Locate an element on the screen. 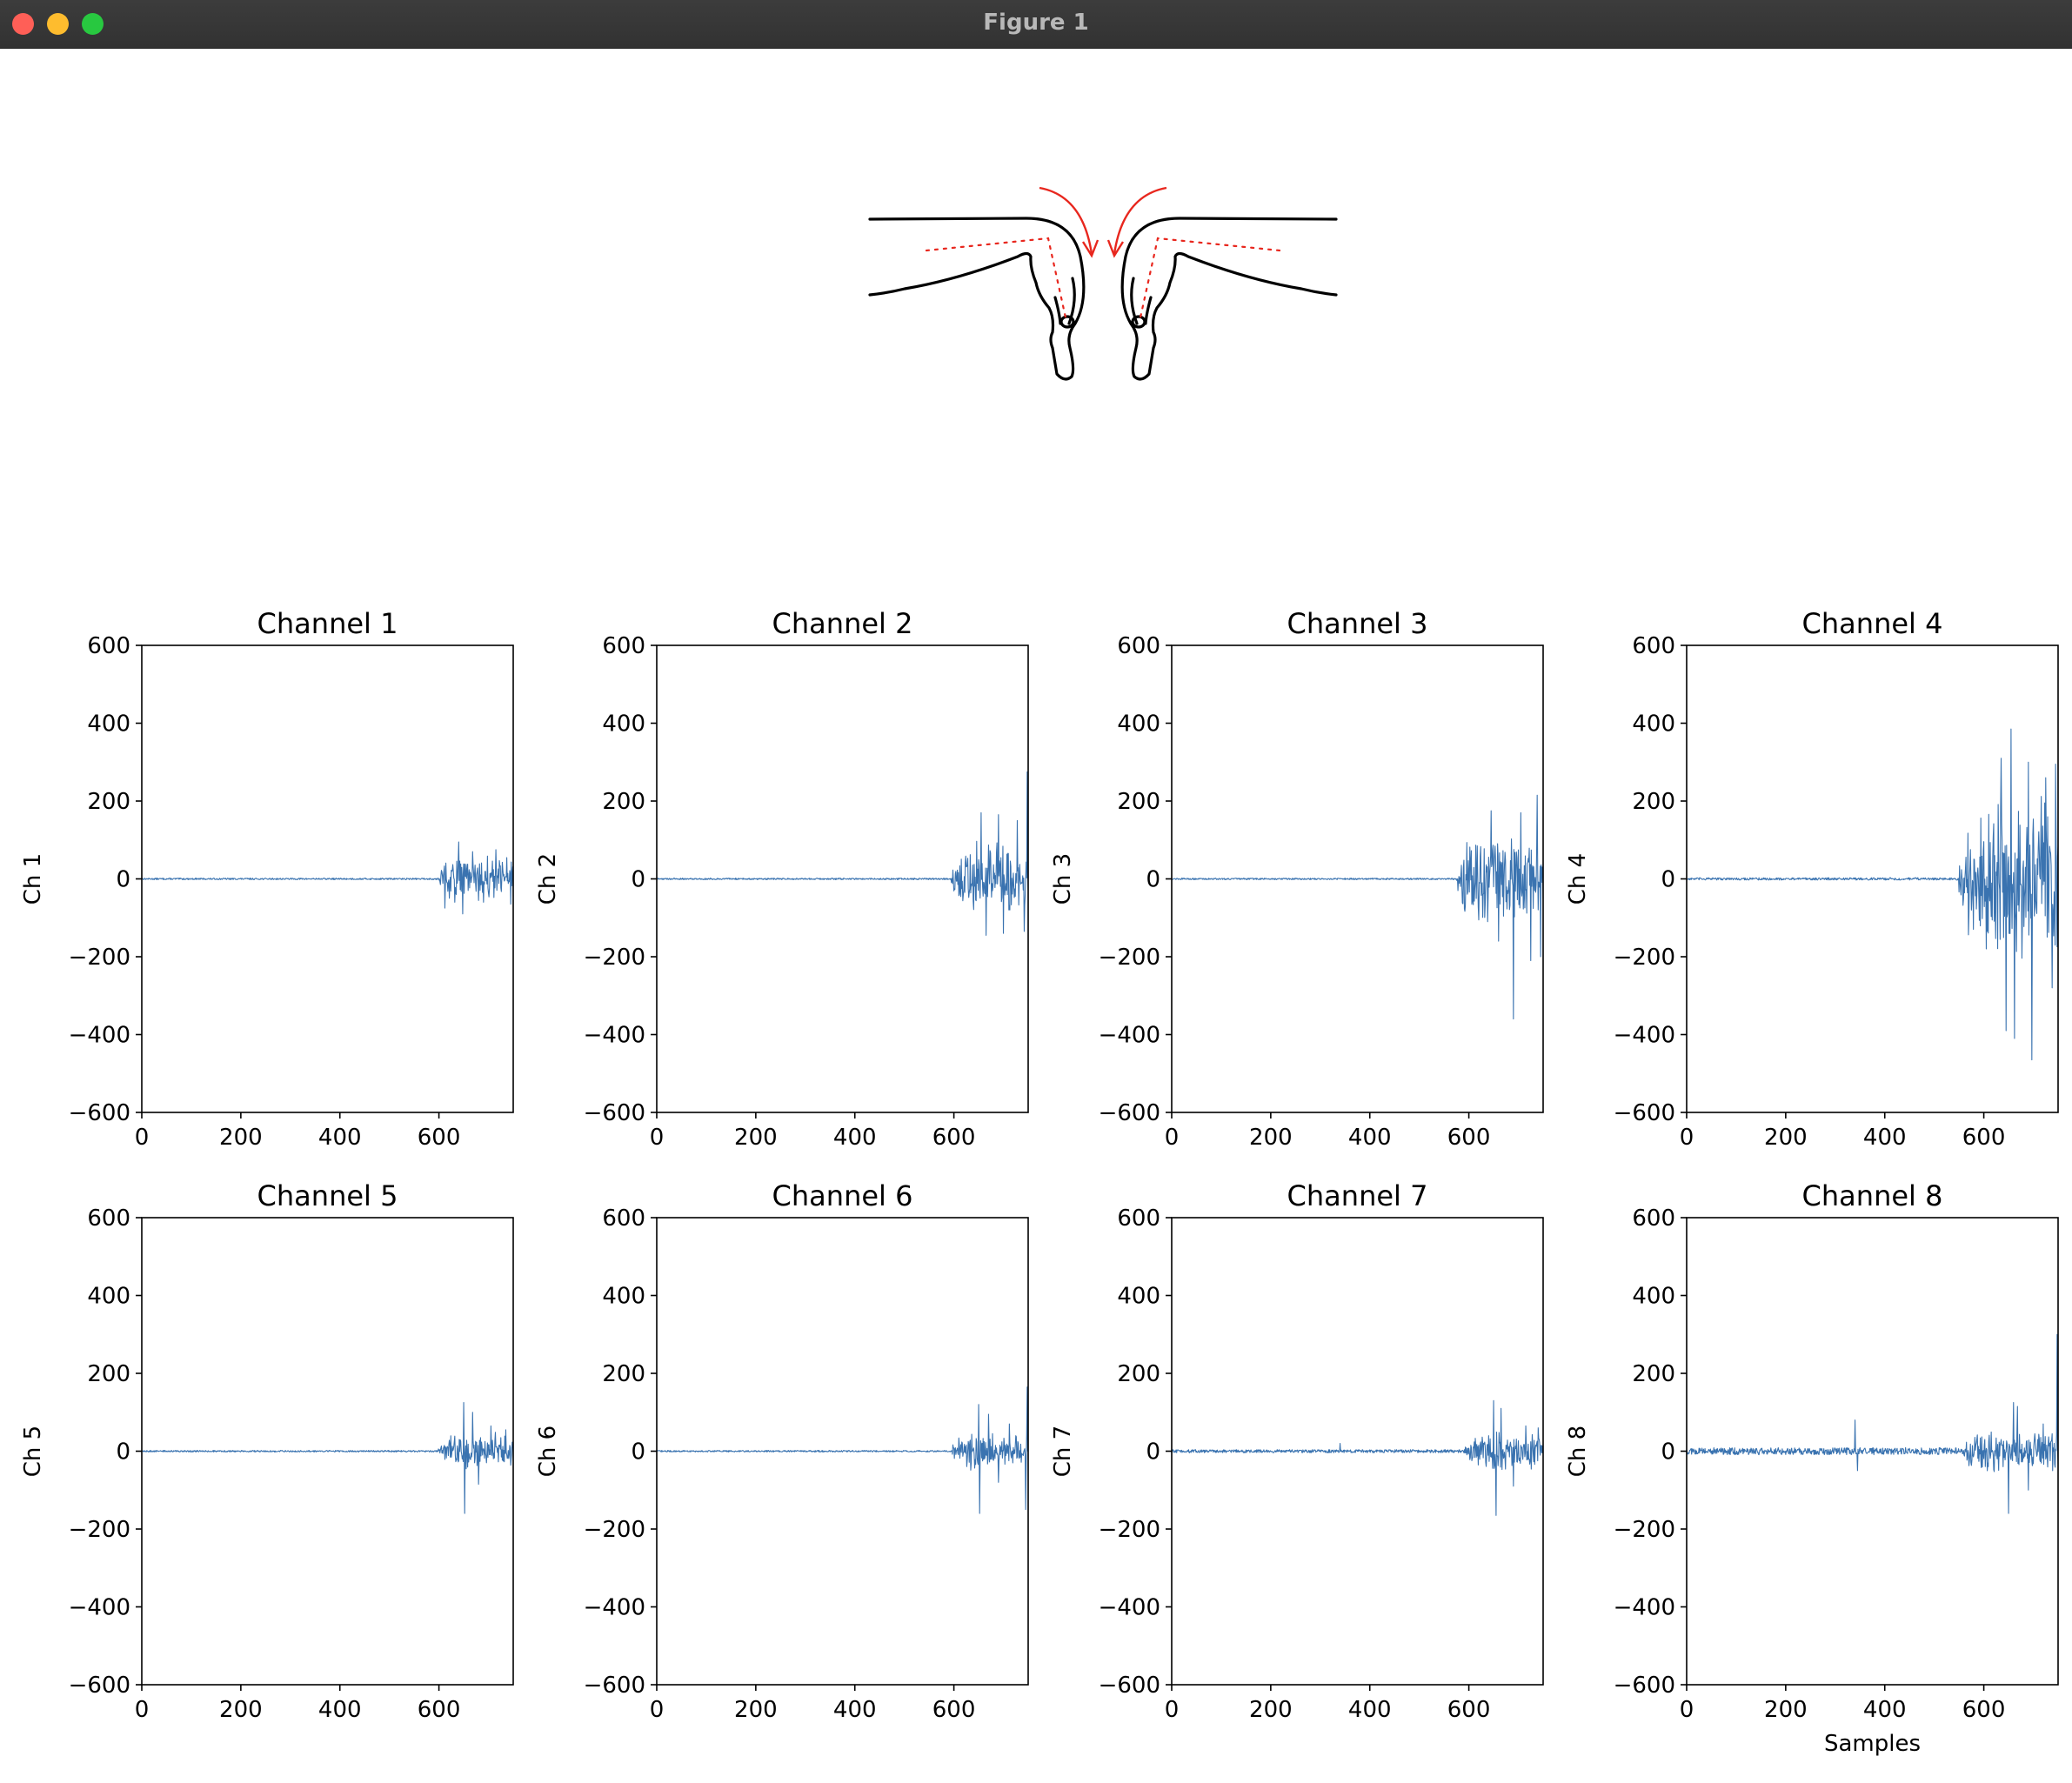 The width and height of the screenshot is (2072, 1783). window-title: Figure 1 is located at coordinates (1036, 23).